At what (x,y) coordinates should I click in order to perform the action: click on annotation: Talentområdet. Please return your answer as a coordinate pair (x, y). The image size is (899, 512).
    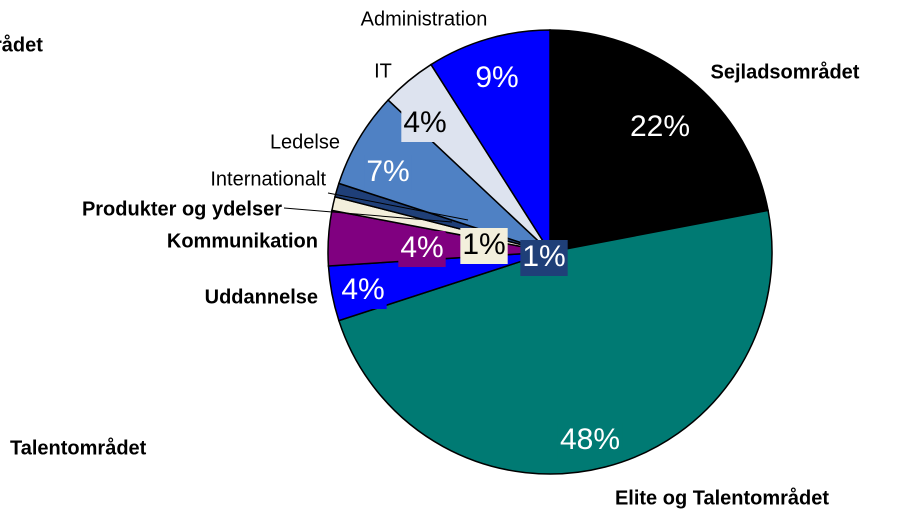
    Looking at the image, I should click on (78, 447).